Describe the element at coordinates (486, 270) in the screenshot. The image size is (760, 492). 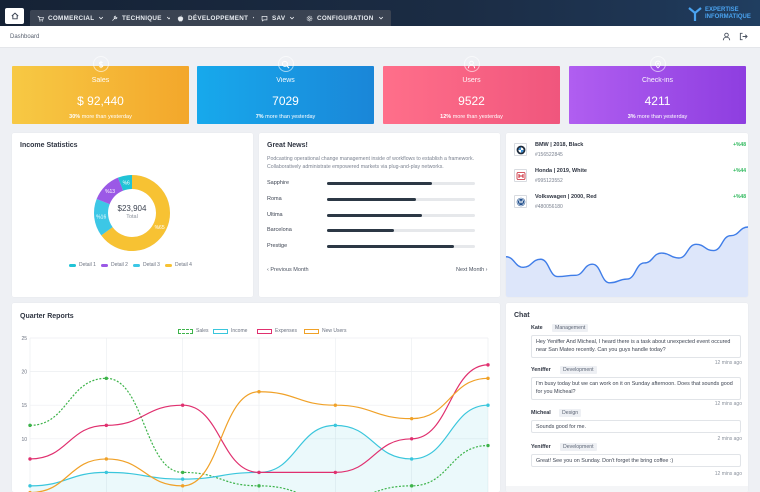
I see `chevron-right-icon: ›` at that location.